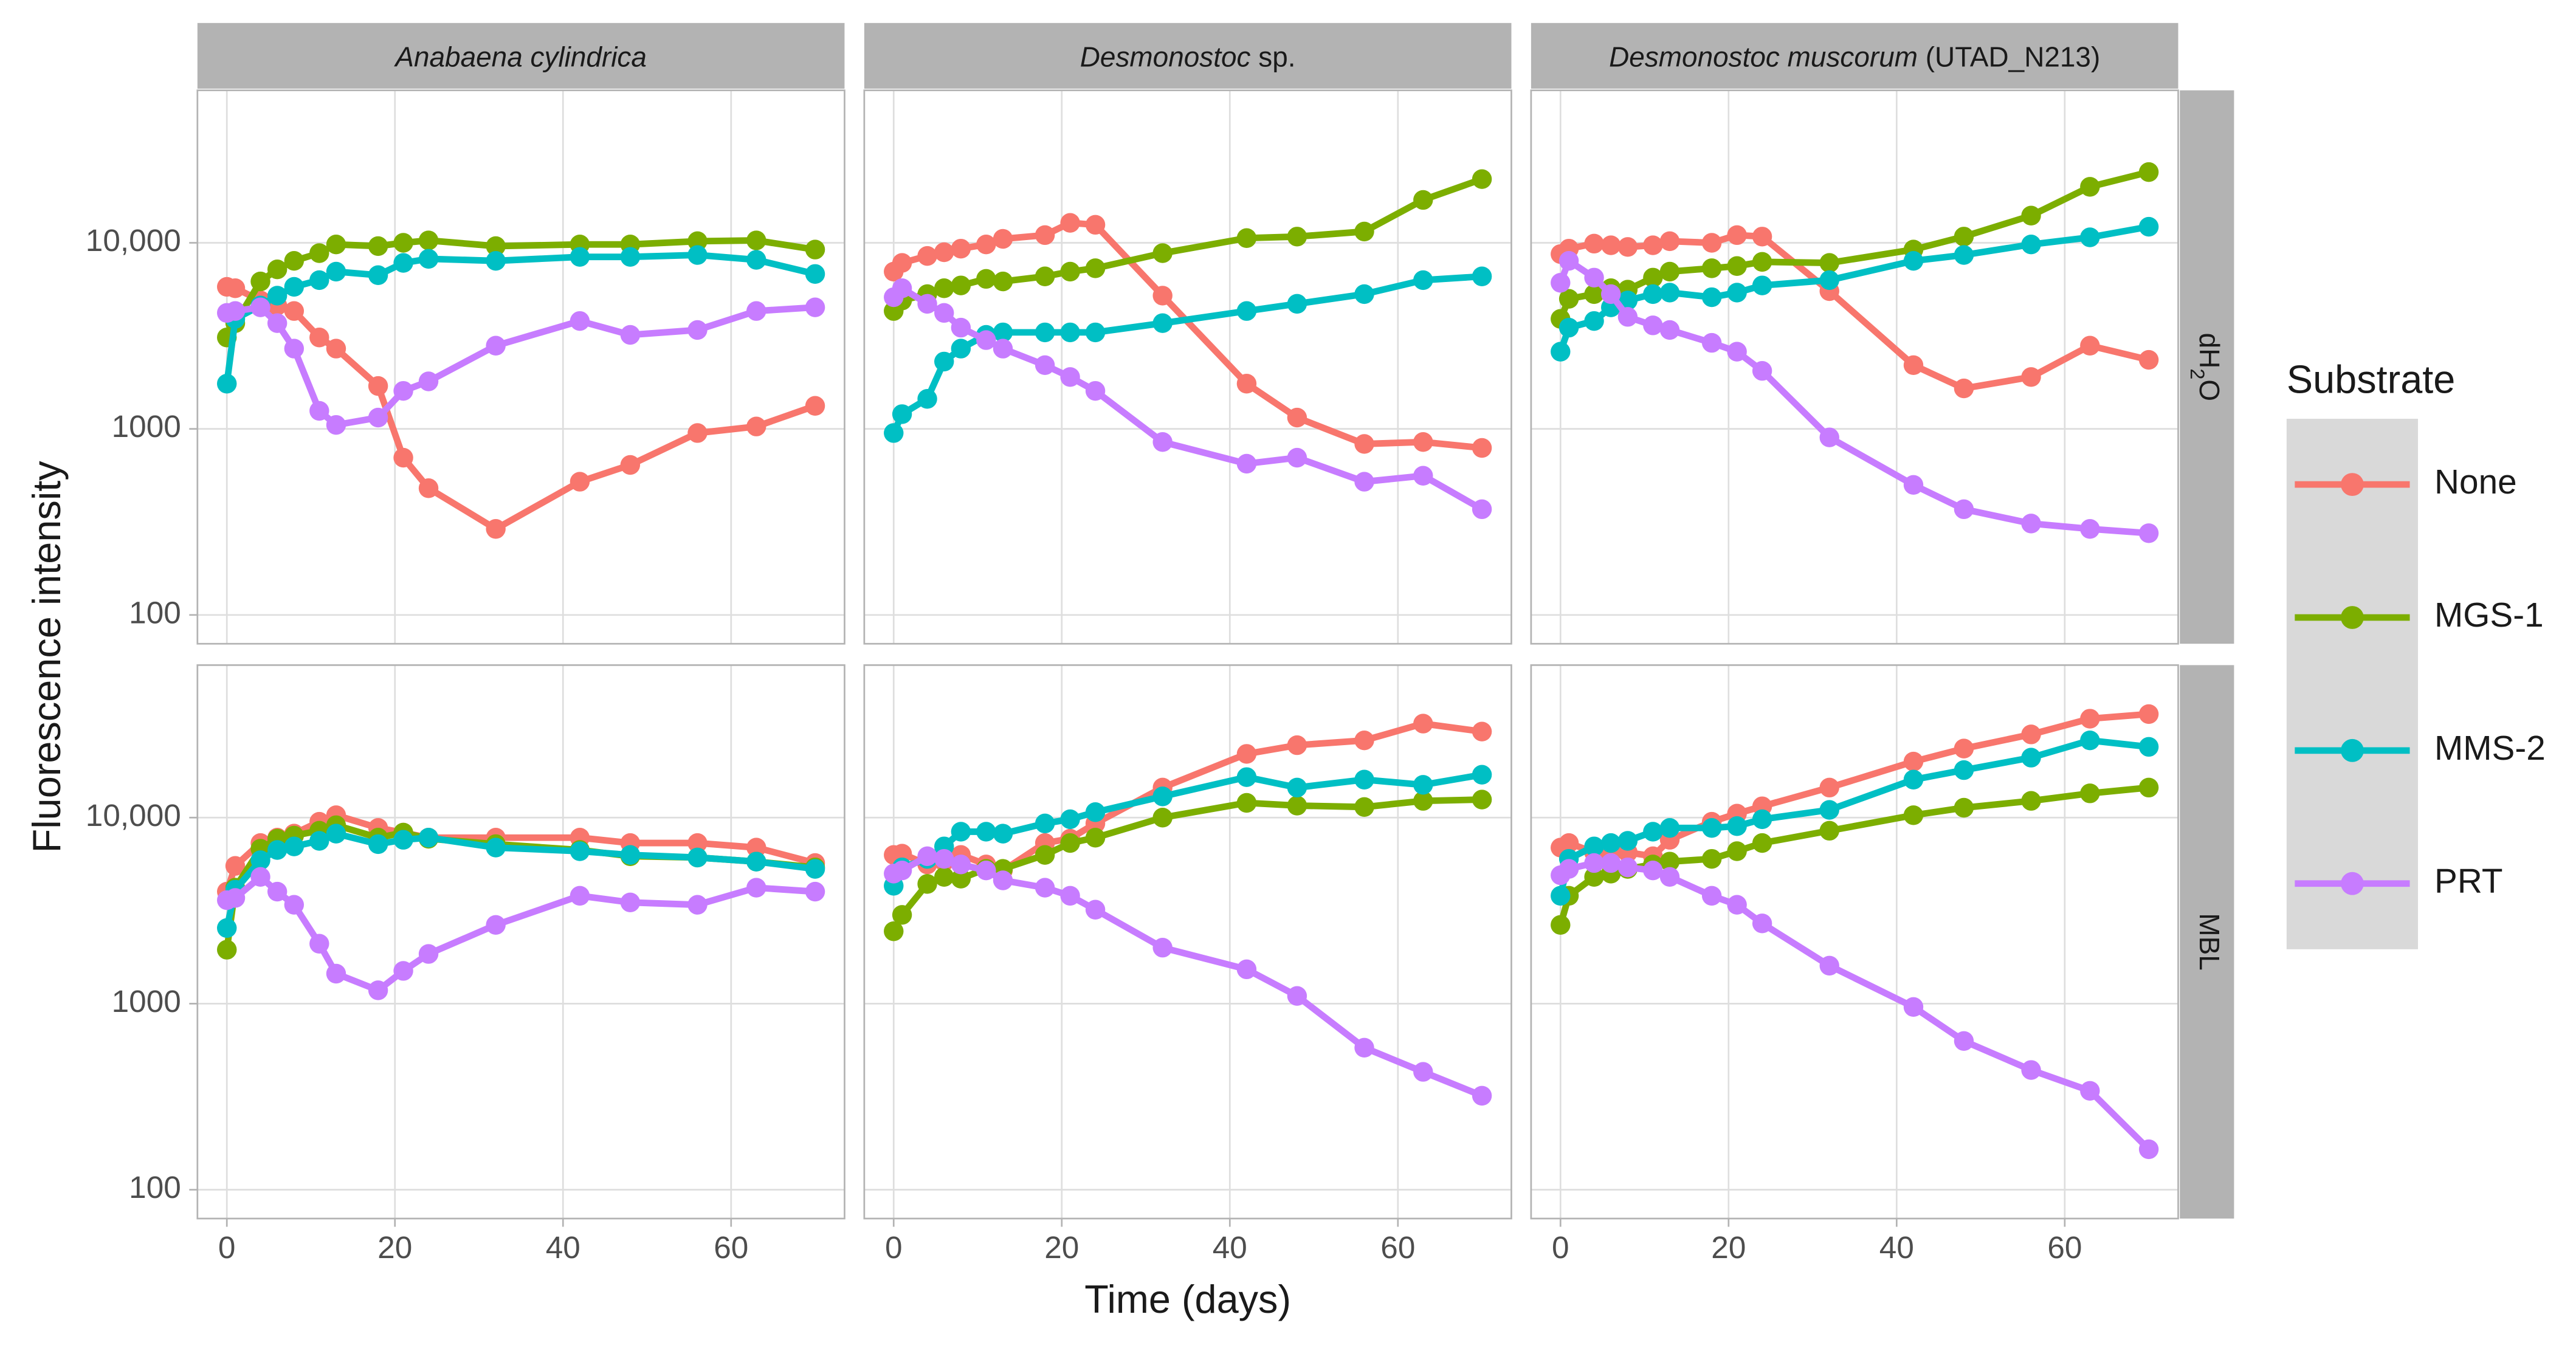 This screenshot has height=1345, width=2576. I want to click on series-line, so click(521, 366).